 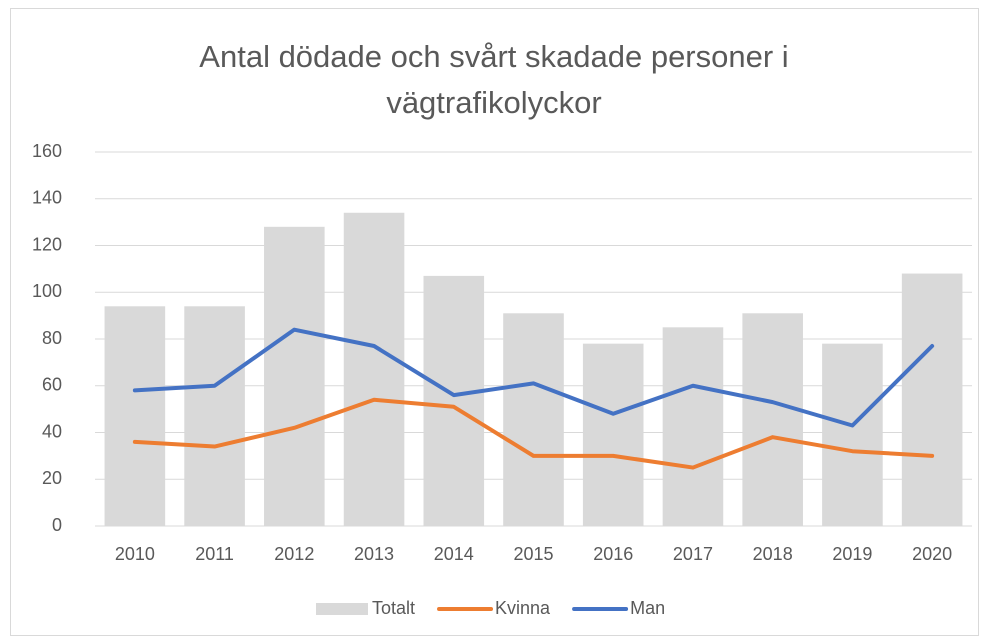 I want to click on legend-label: Kvinna, so click(x=523, y=608).